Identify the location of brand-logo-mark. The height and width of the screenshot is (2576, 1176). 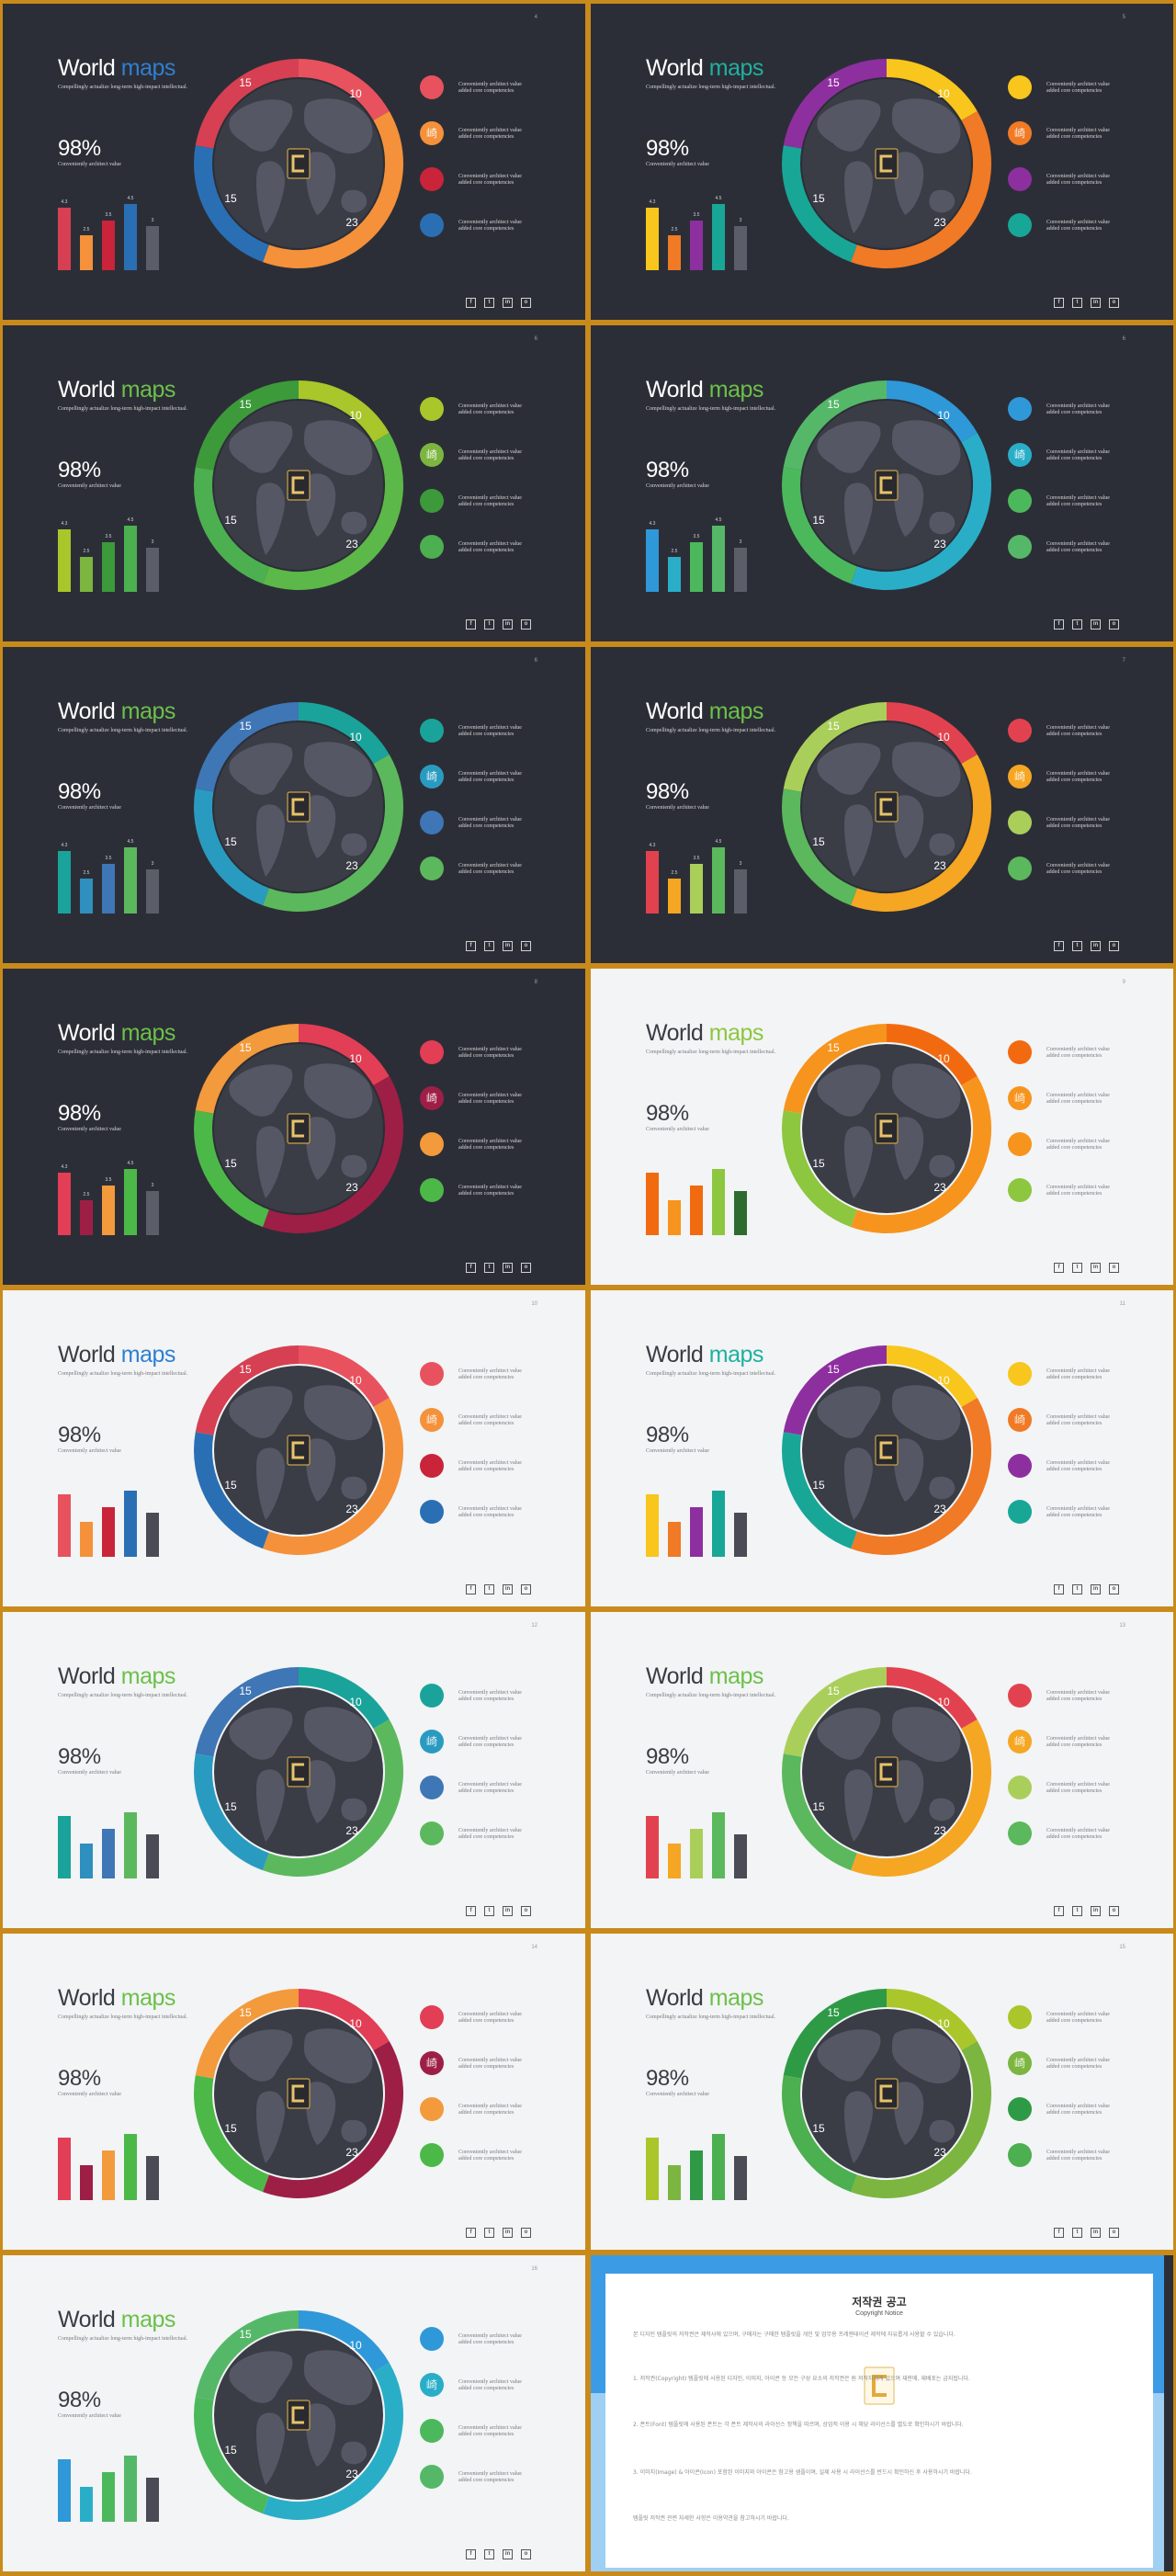
(297, 2093).